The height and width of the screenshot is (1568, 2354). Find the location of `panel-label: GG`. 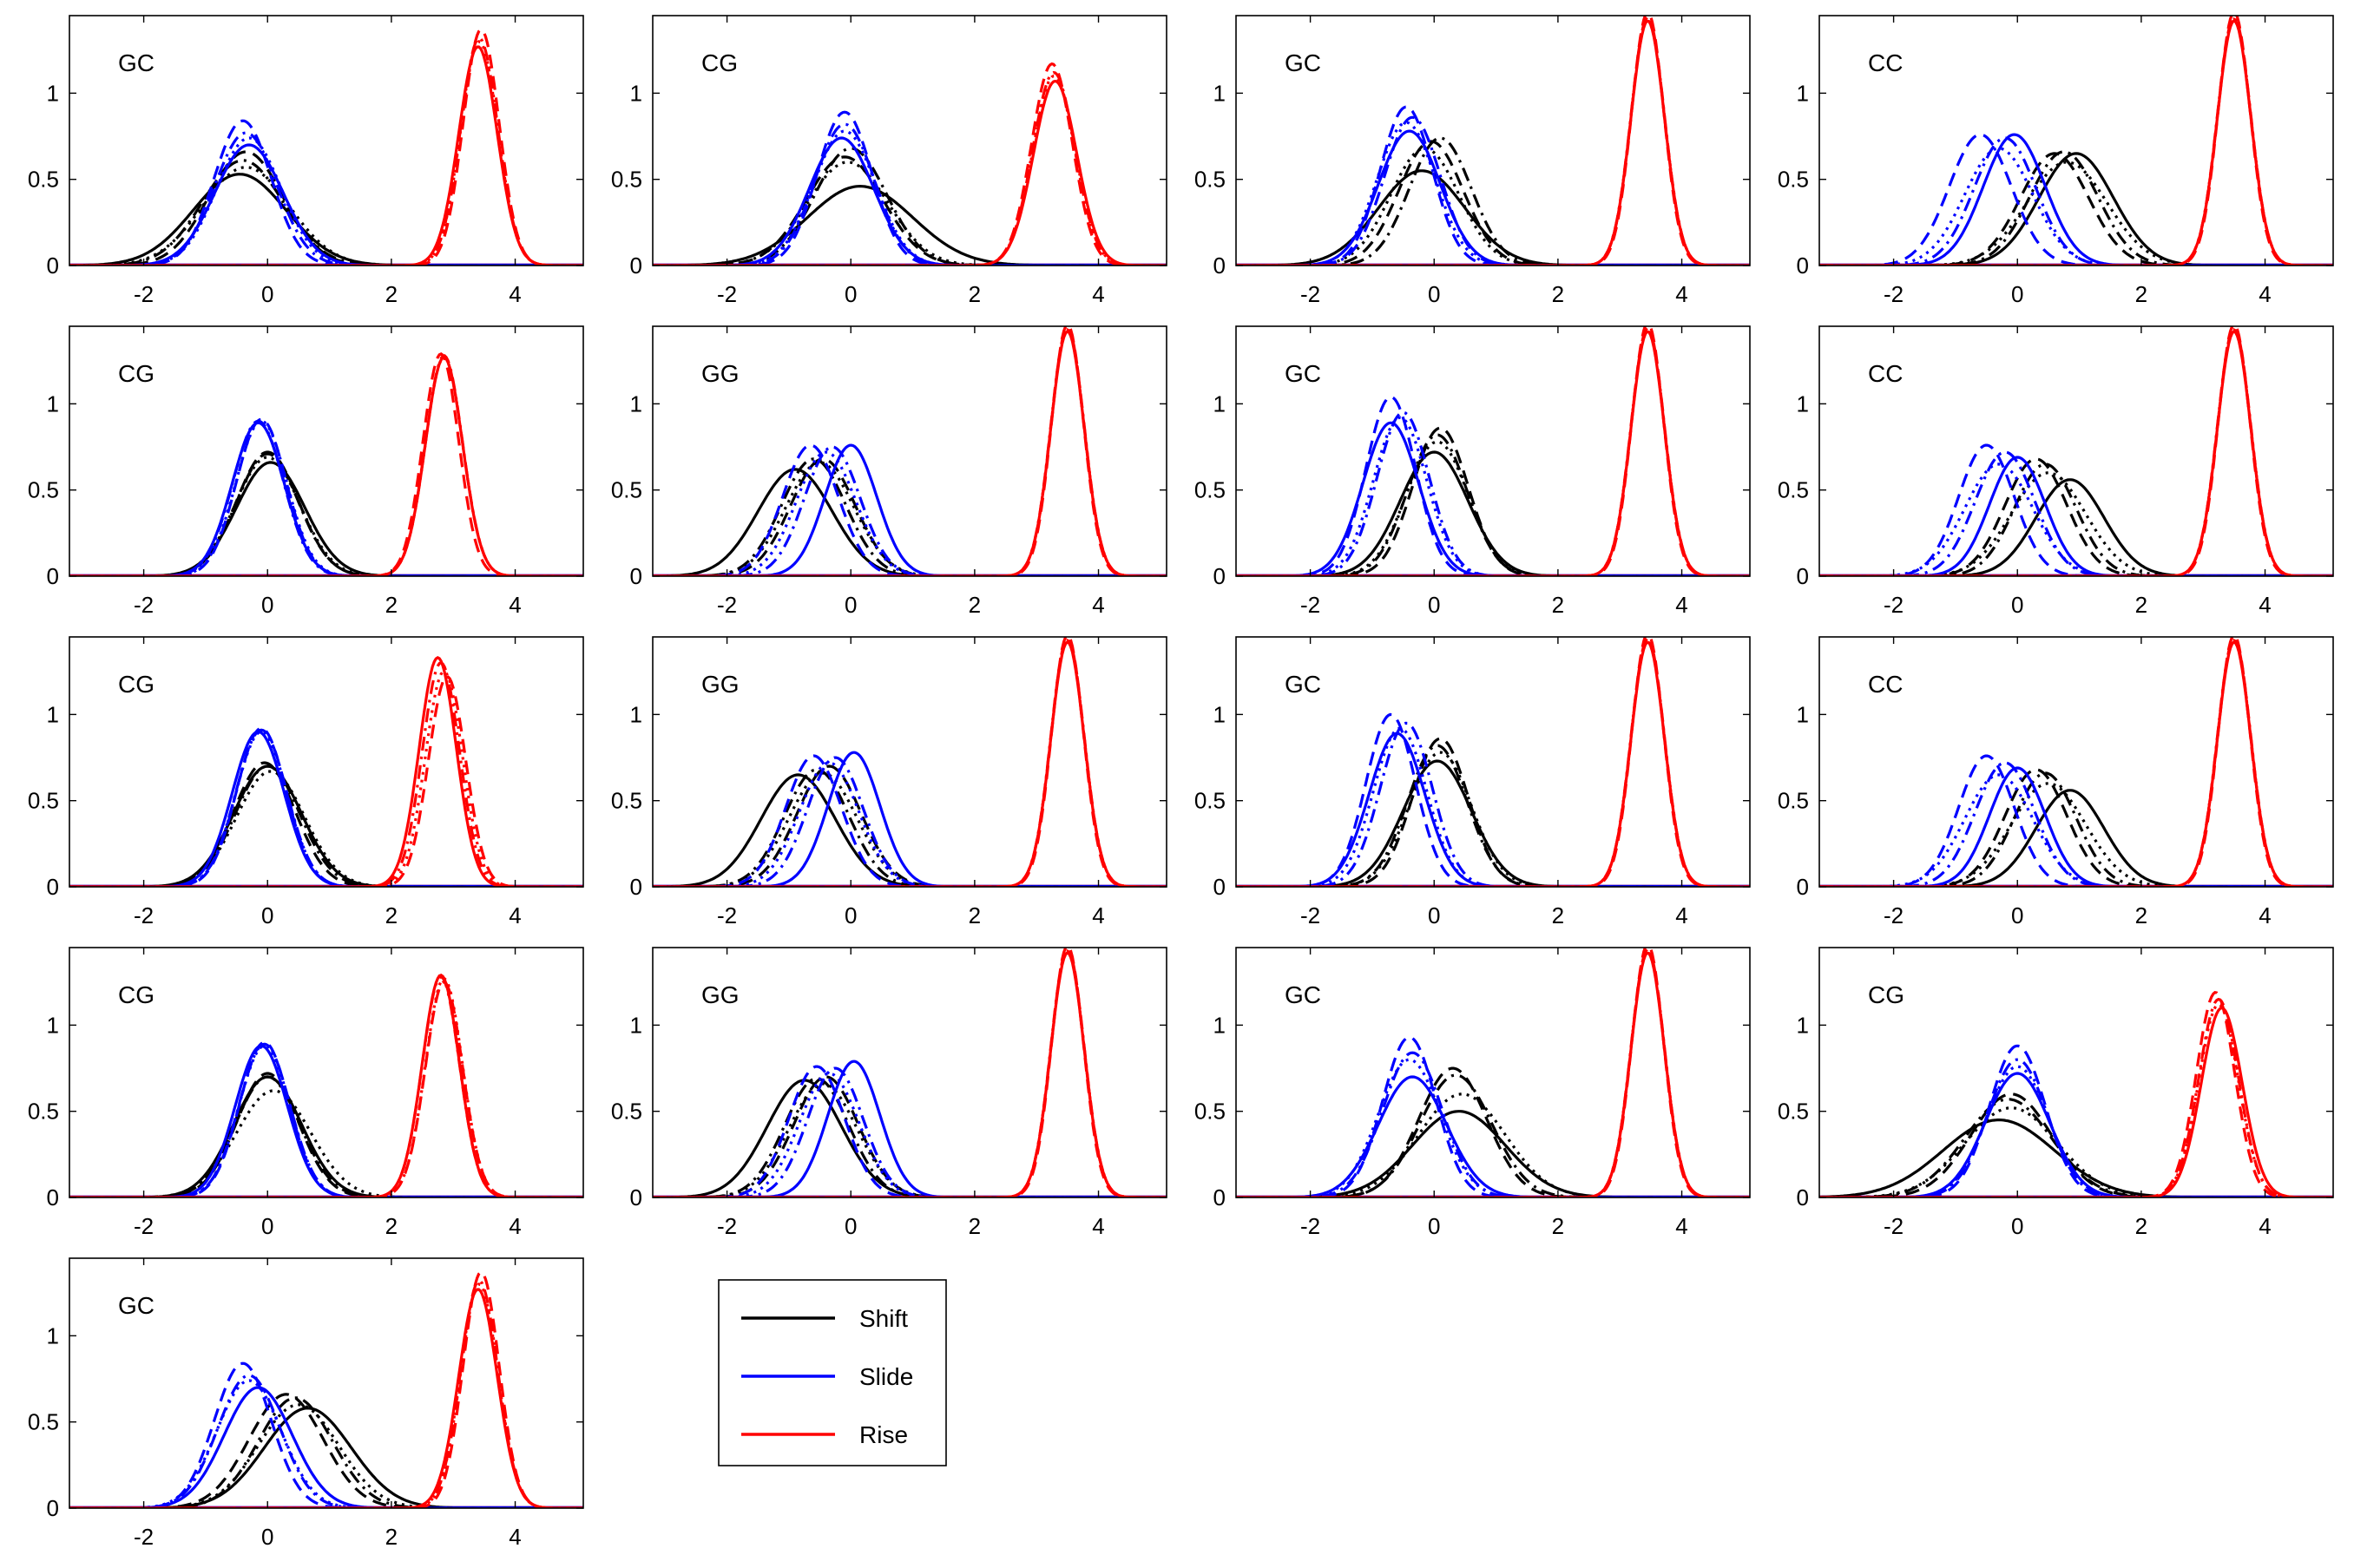

panel-label: GG is located at coordinates (720, 373).